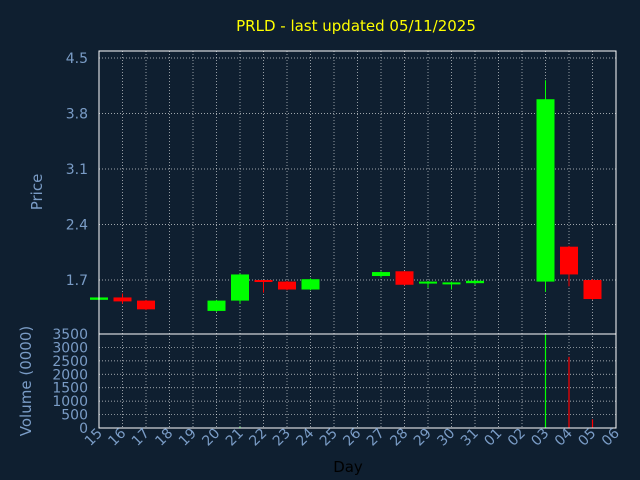 The image size is (640, 480). Describe the element at coordinates (356, 26) in the screenshot. I see `chart-title: PRLD - last updated 05/11/2025` at that location.